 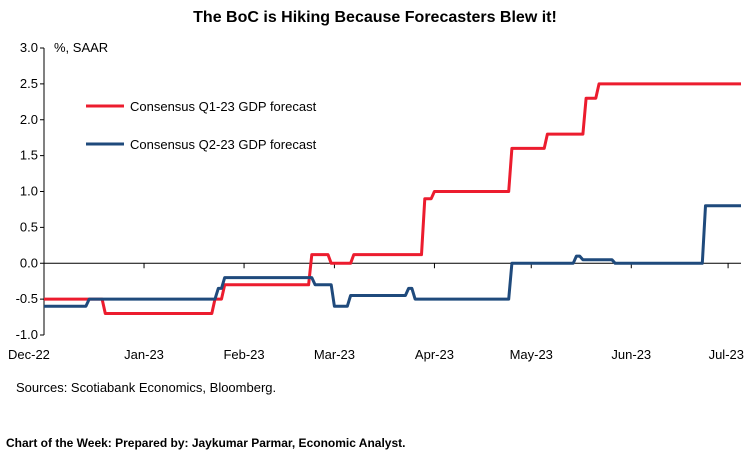 What do you see at coordinates (29, 226) in the screenshot?
I see `y-tick-label: 0.5` at bounding box center [29, 226].